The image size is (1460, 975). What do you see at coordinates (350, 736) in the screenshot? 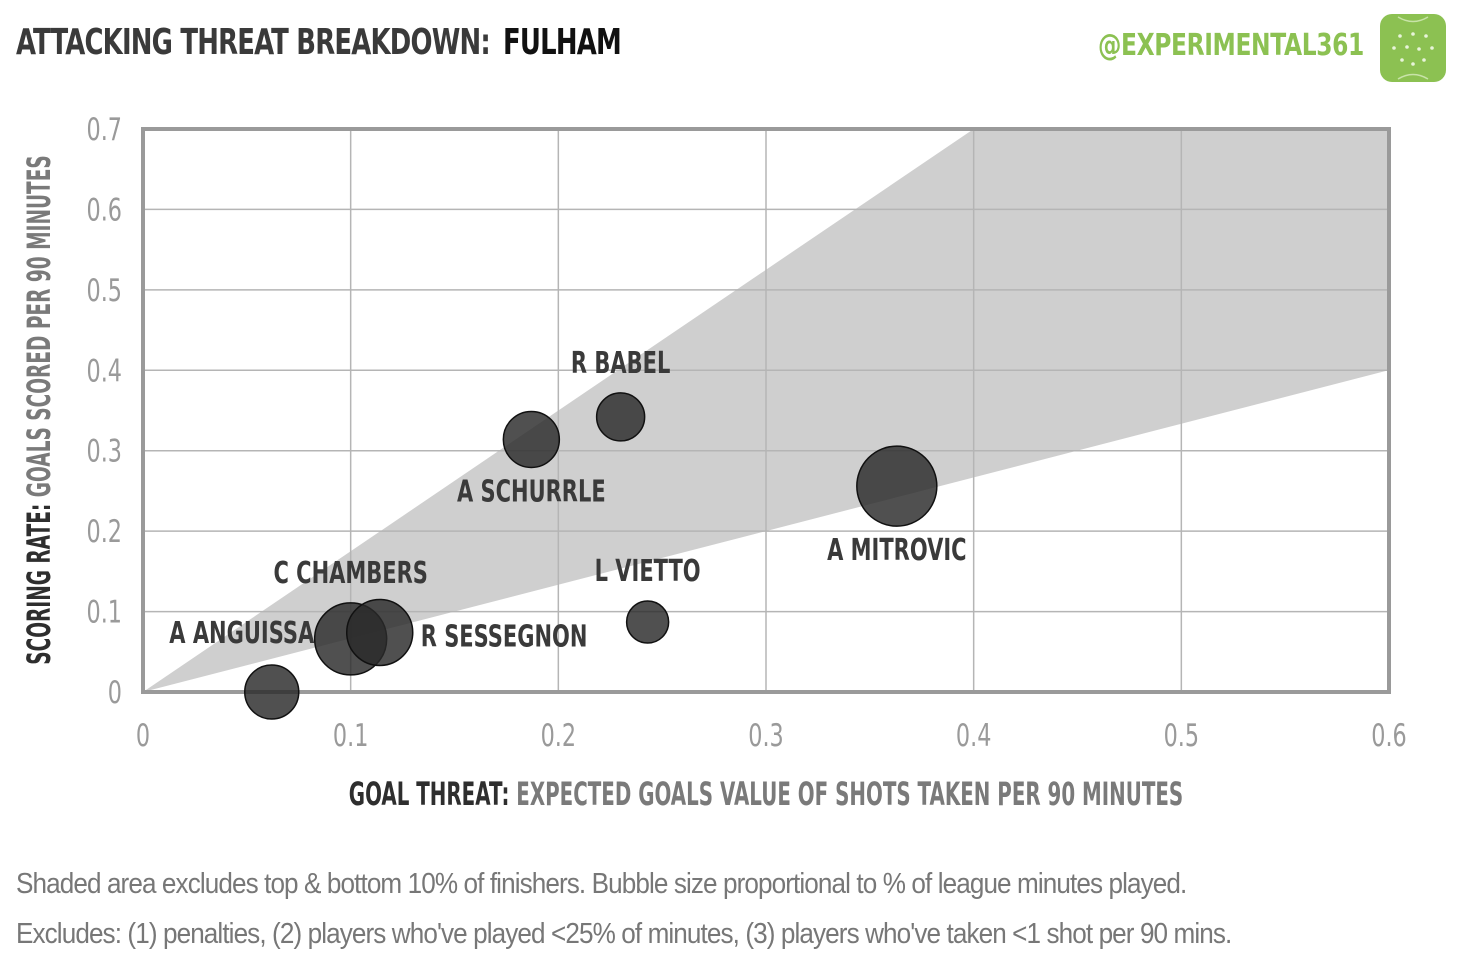
I see `x-tick-label: 0.1` at bounding box center [350, 736].